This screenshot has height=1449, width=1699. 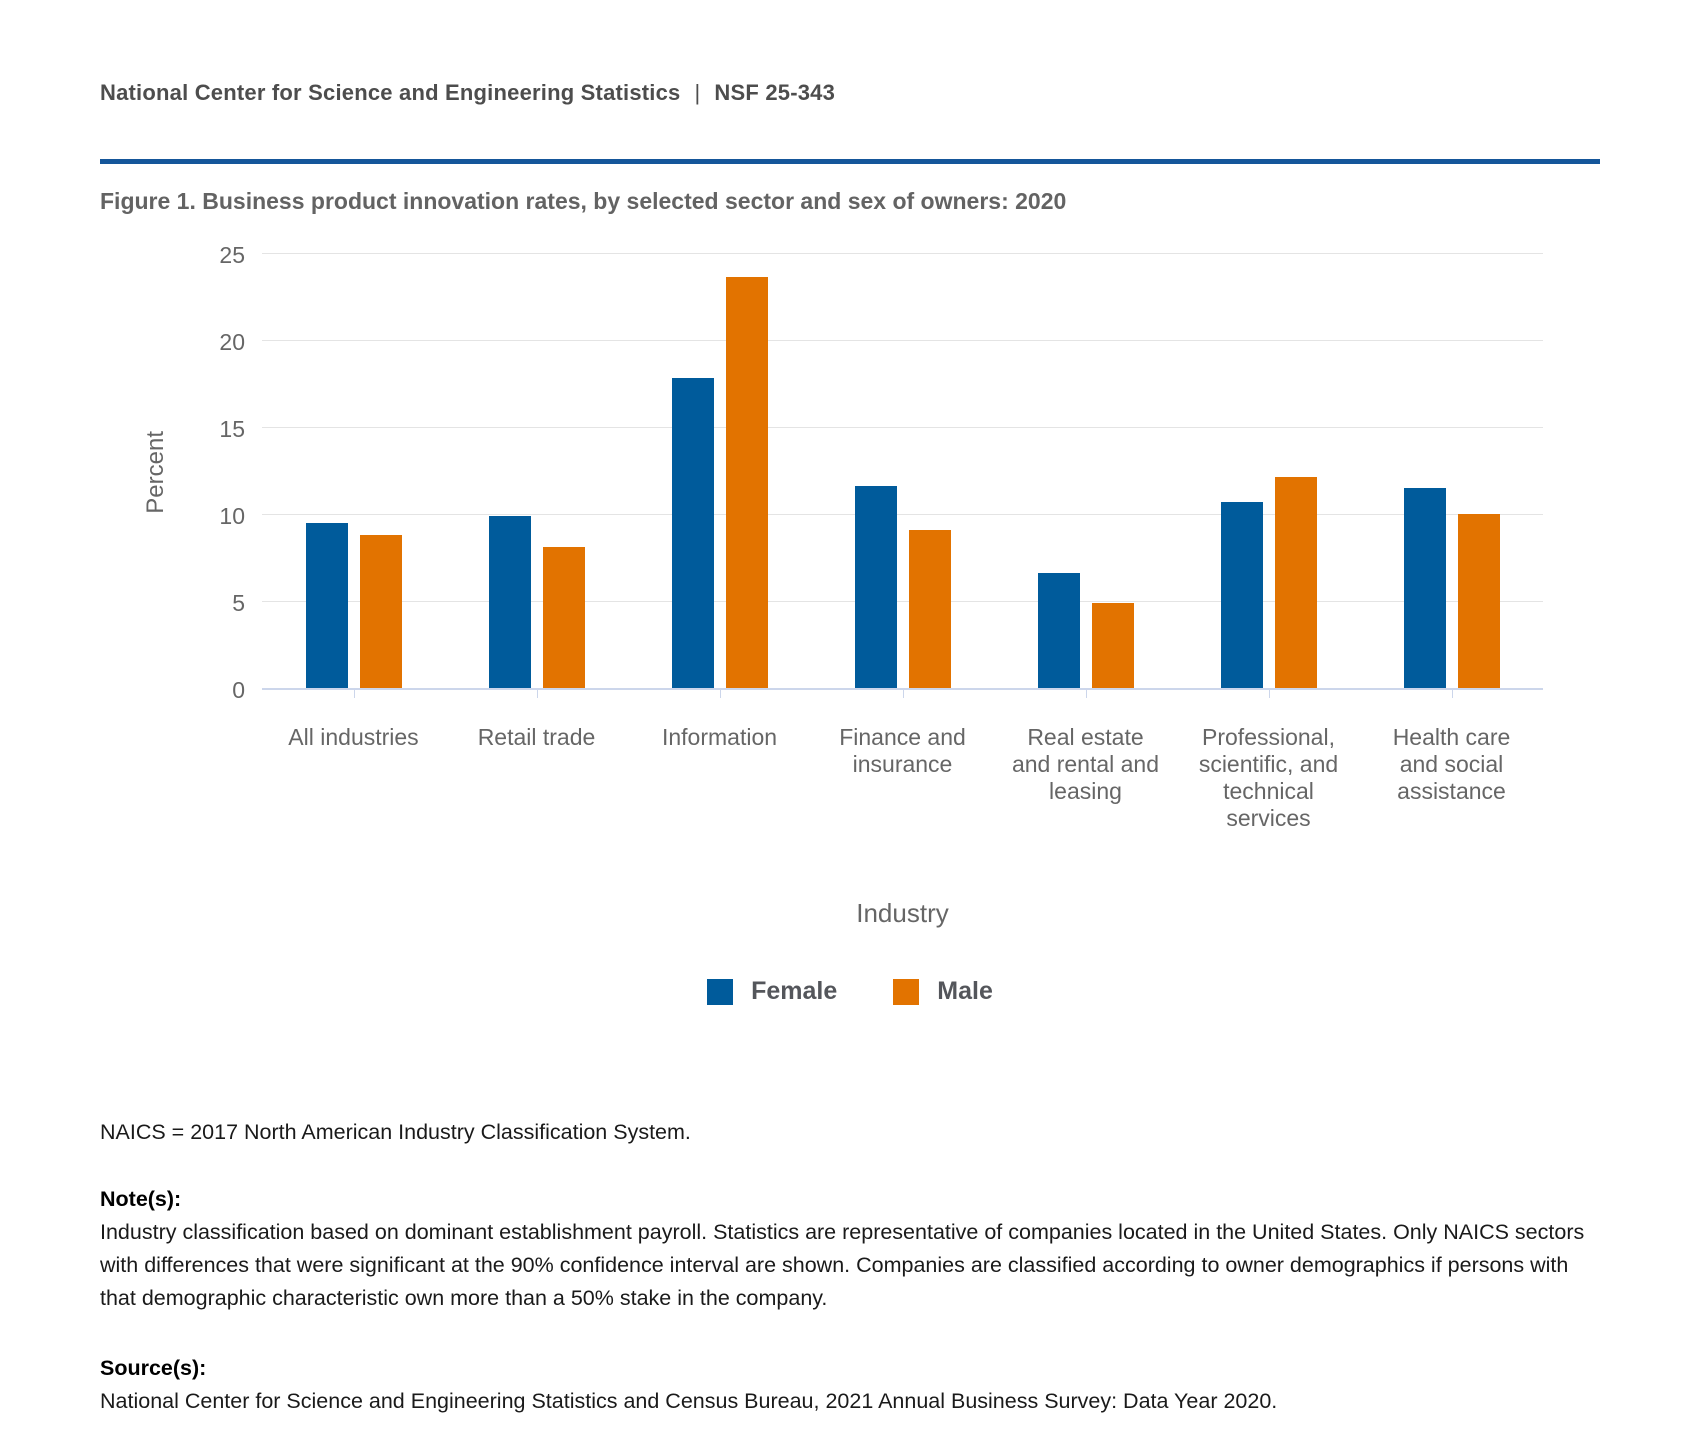 I want to click on x-tick-label-2: Retail trade, so click(x=536, y=737).